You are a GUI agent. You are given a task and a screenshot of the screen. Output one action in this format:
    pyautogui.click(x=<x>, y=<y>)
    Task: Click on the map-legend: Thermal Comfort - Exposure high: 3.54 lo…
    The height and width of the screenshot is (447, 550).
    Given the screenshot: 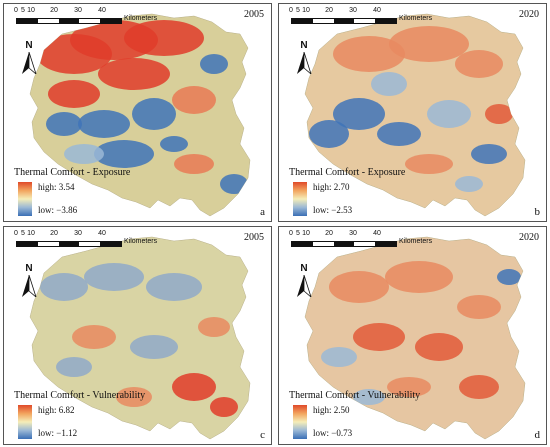 What is the action you would take?
    pyautogui.click(x=104, y=192)
    